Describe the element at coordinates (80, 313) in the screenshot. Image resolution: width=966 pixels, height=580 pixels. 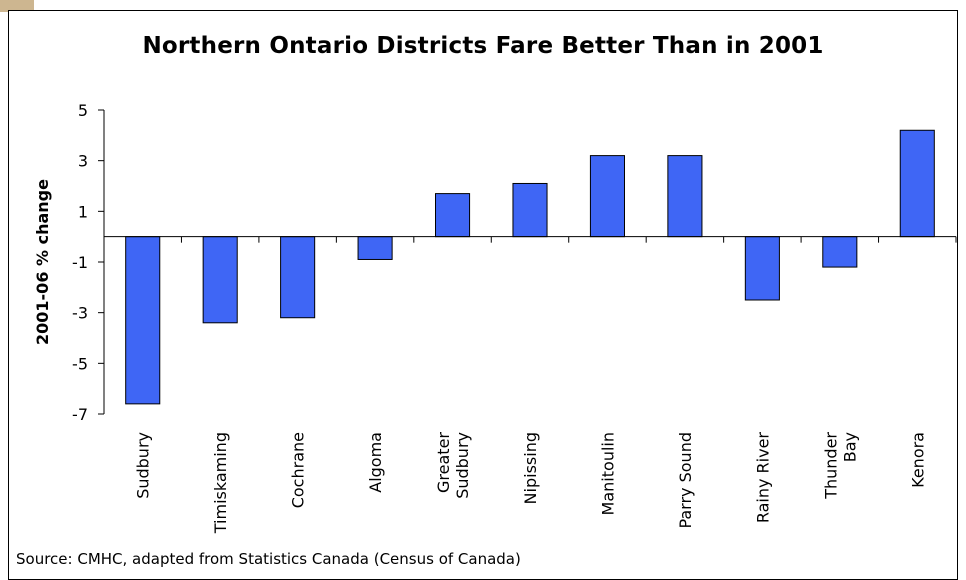
I see `y-tick-label: -3` at that location.